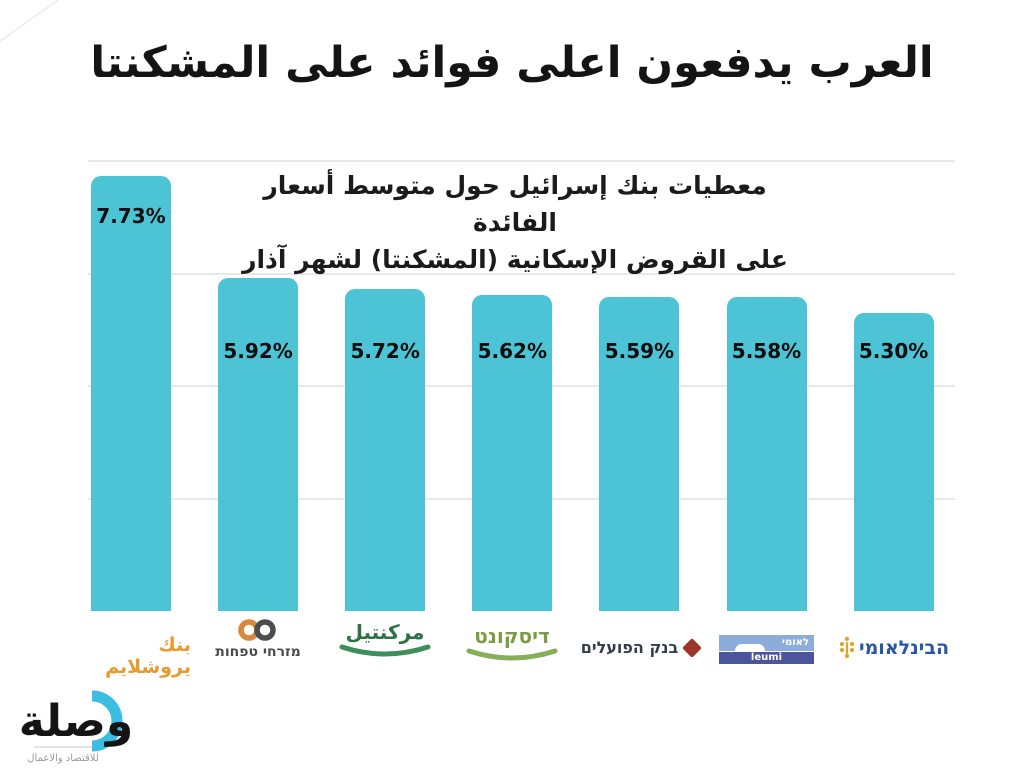 The image size is (1024, 768). What do you see at coordinates (766, 351) in the screenshot?
I see `bar-value-label: 5.58%` at bounding box center [766, 351].